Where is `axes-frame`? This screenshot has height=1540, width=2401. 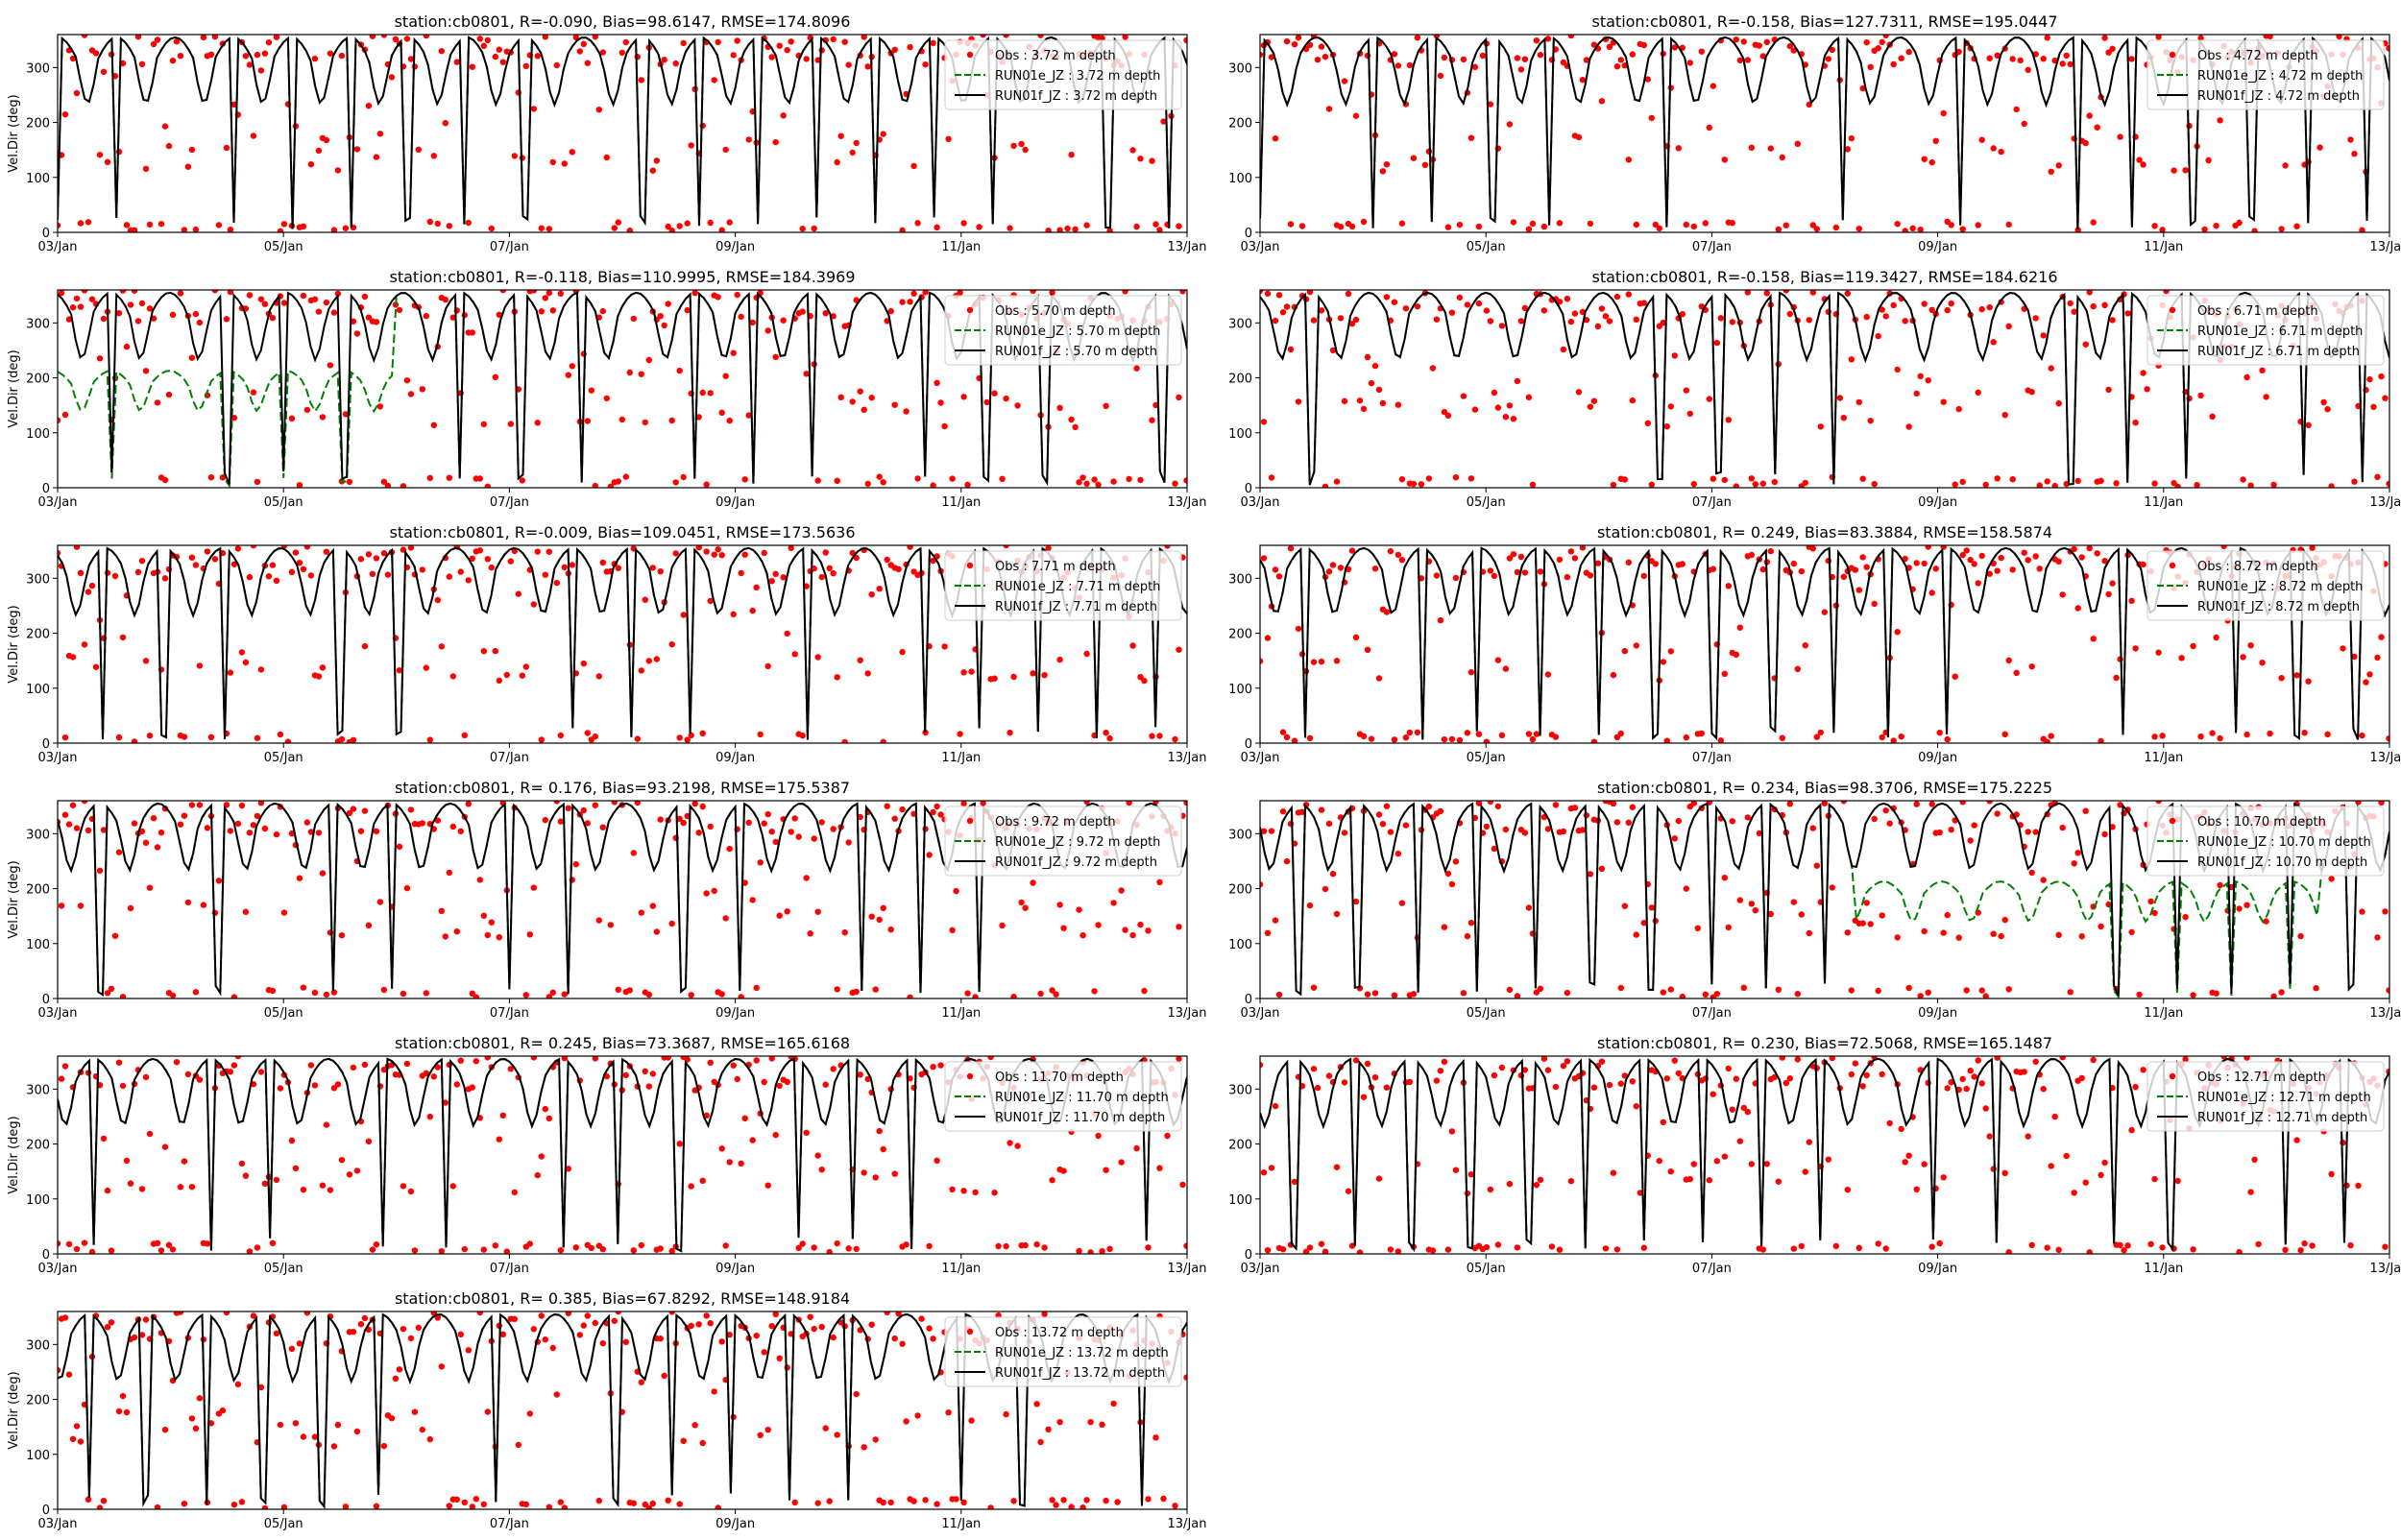
axes-frame is located at coordinates (623, 1411).